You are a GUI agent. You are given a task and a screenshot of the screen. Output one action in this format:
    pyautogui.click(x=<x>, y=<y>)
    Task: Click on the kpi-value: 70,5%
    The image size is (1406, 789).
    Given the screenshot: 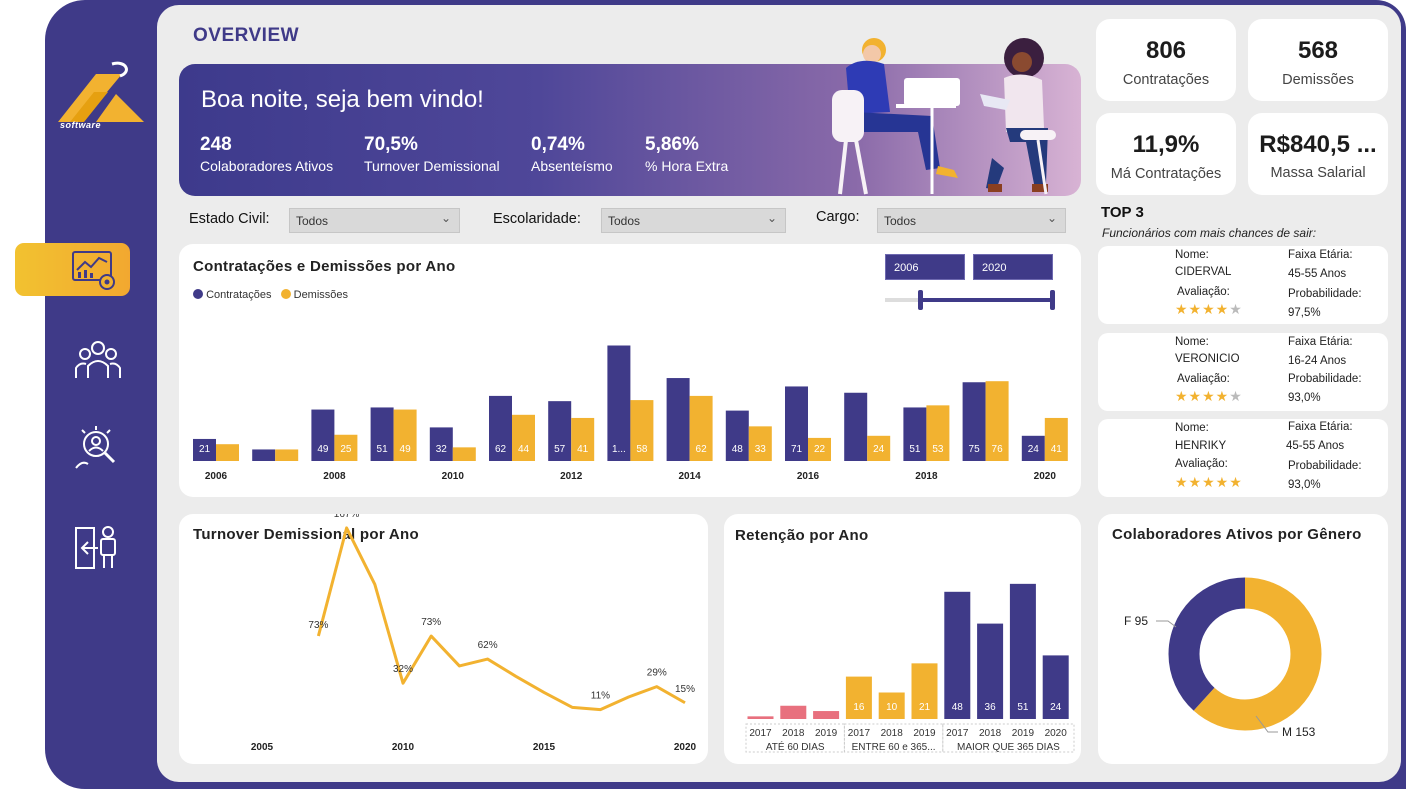 What is the action you would take?
    pyautogui.click(x=391, y=144)
    